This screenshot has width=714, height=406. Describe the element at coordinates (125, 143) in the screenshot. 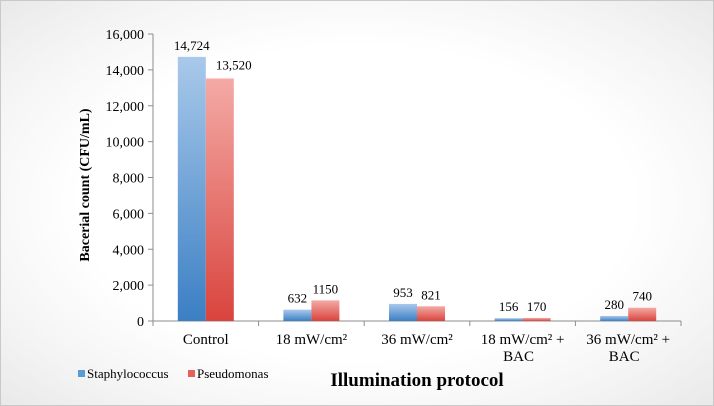

I see `y-tick-label: 10,000` at that location.